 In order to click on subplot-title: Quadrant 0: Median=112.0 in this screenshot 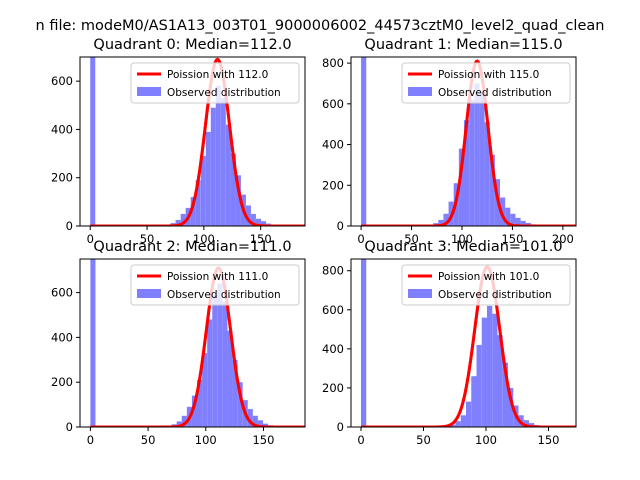, I will do `click(192, 45)`.